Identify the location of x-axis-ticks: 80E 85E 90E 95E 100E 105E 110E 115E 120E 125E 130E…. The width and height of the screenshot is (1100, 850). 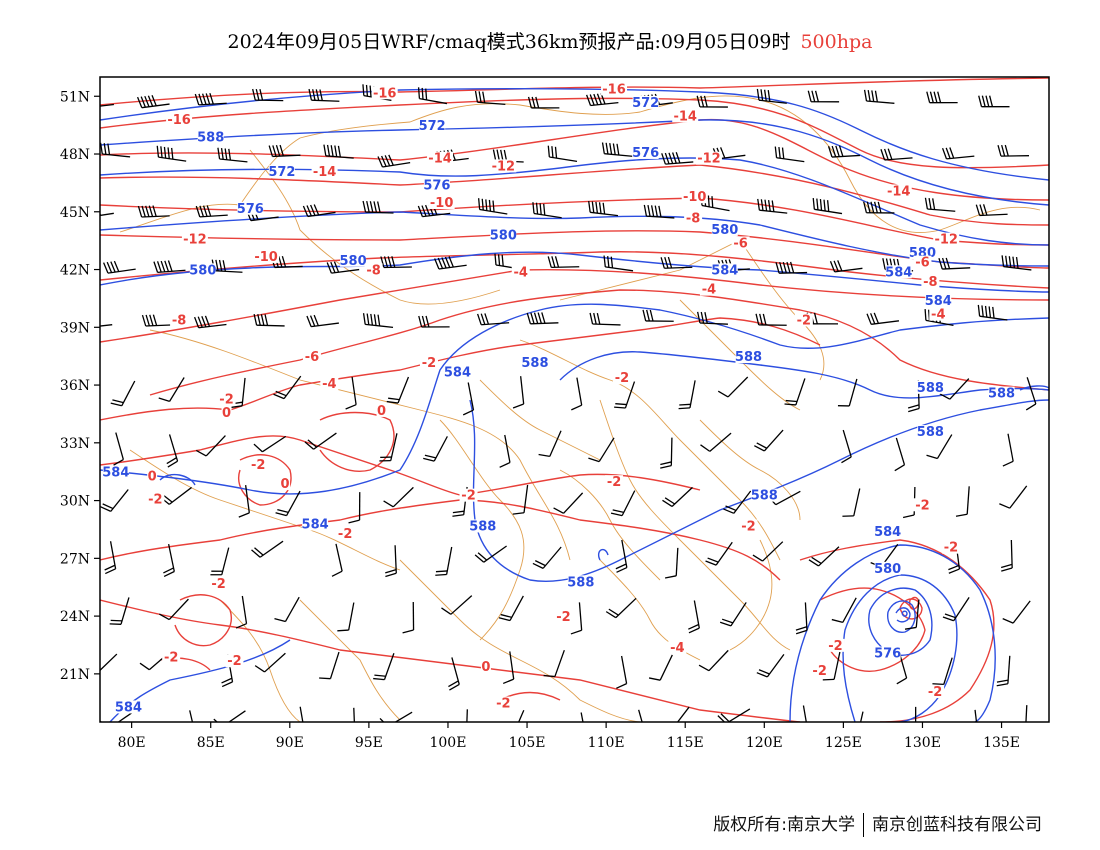
(569, 736).